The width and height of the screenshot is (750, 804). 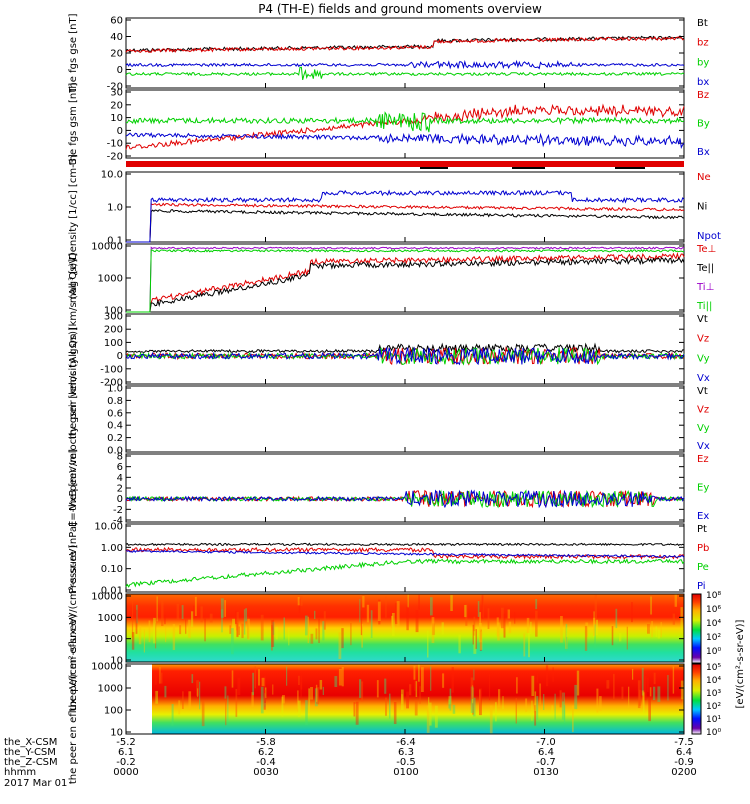 What do you see at coordinates (73, 124) in the screenshot?
I see `y-axis-label: the fgs gsm [nT]` at bounding box center [73, 124].